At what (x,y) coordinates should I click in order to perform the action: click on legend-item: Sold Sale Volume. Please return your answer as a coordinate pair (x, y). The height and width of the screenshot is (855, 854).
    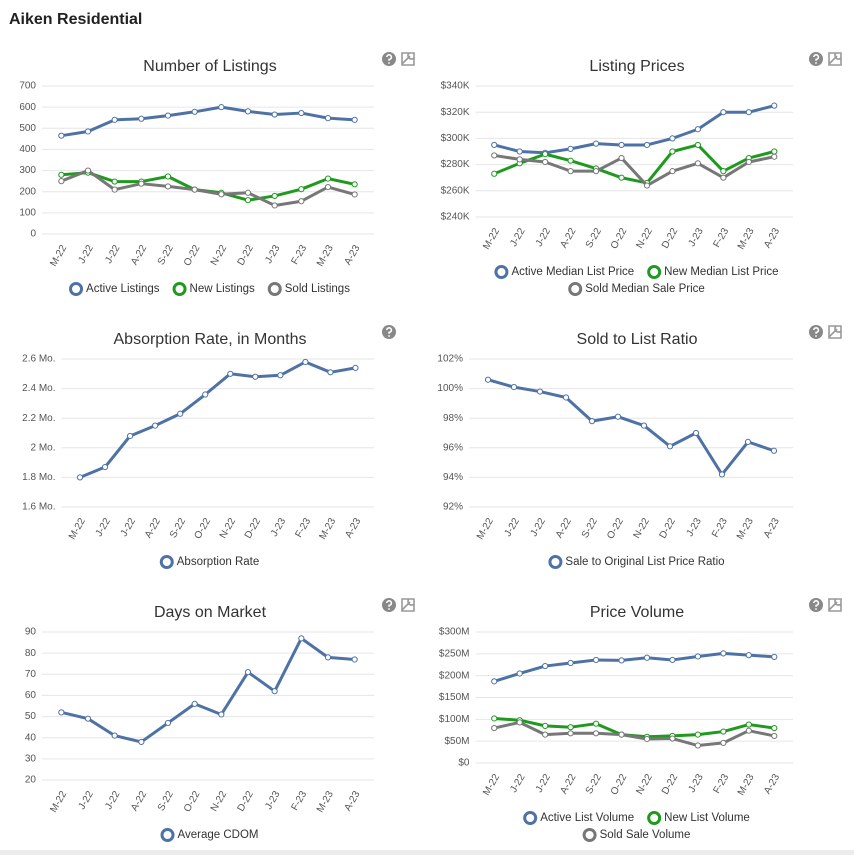
    Looking at the image, I should click on (636, 835).